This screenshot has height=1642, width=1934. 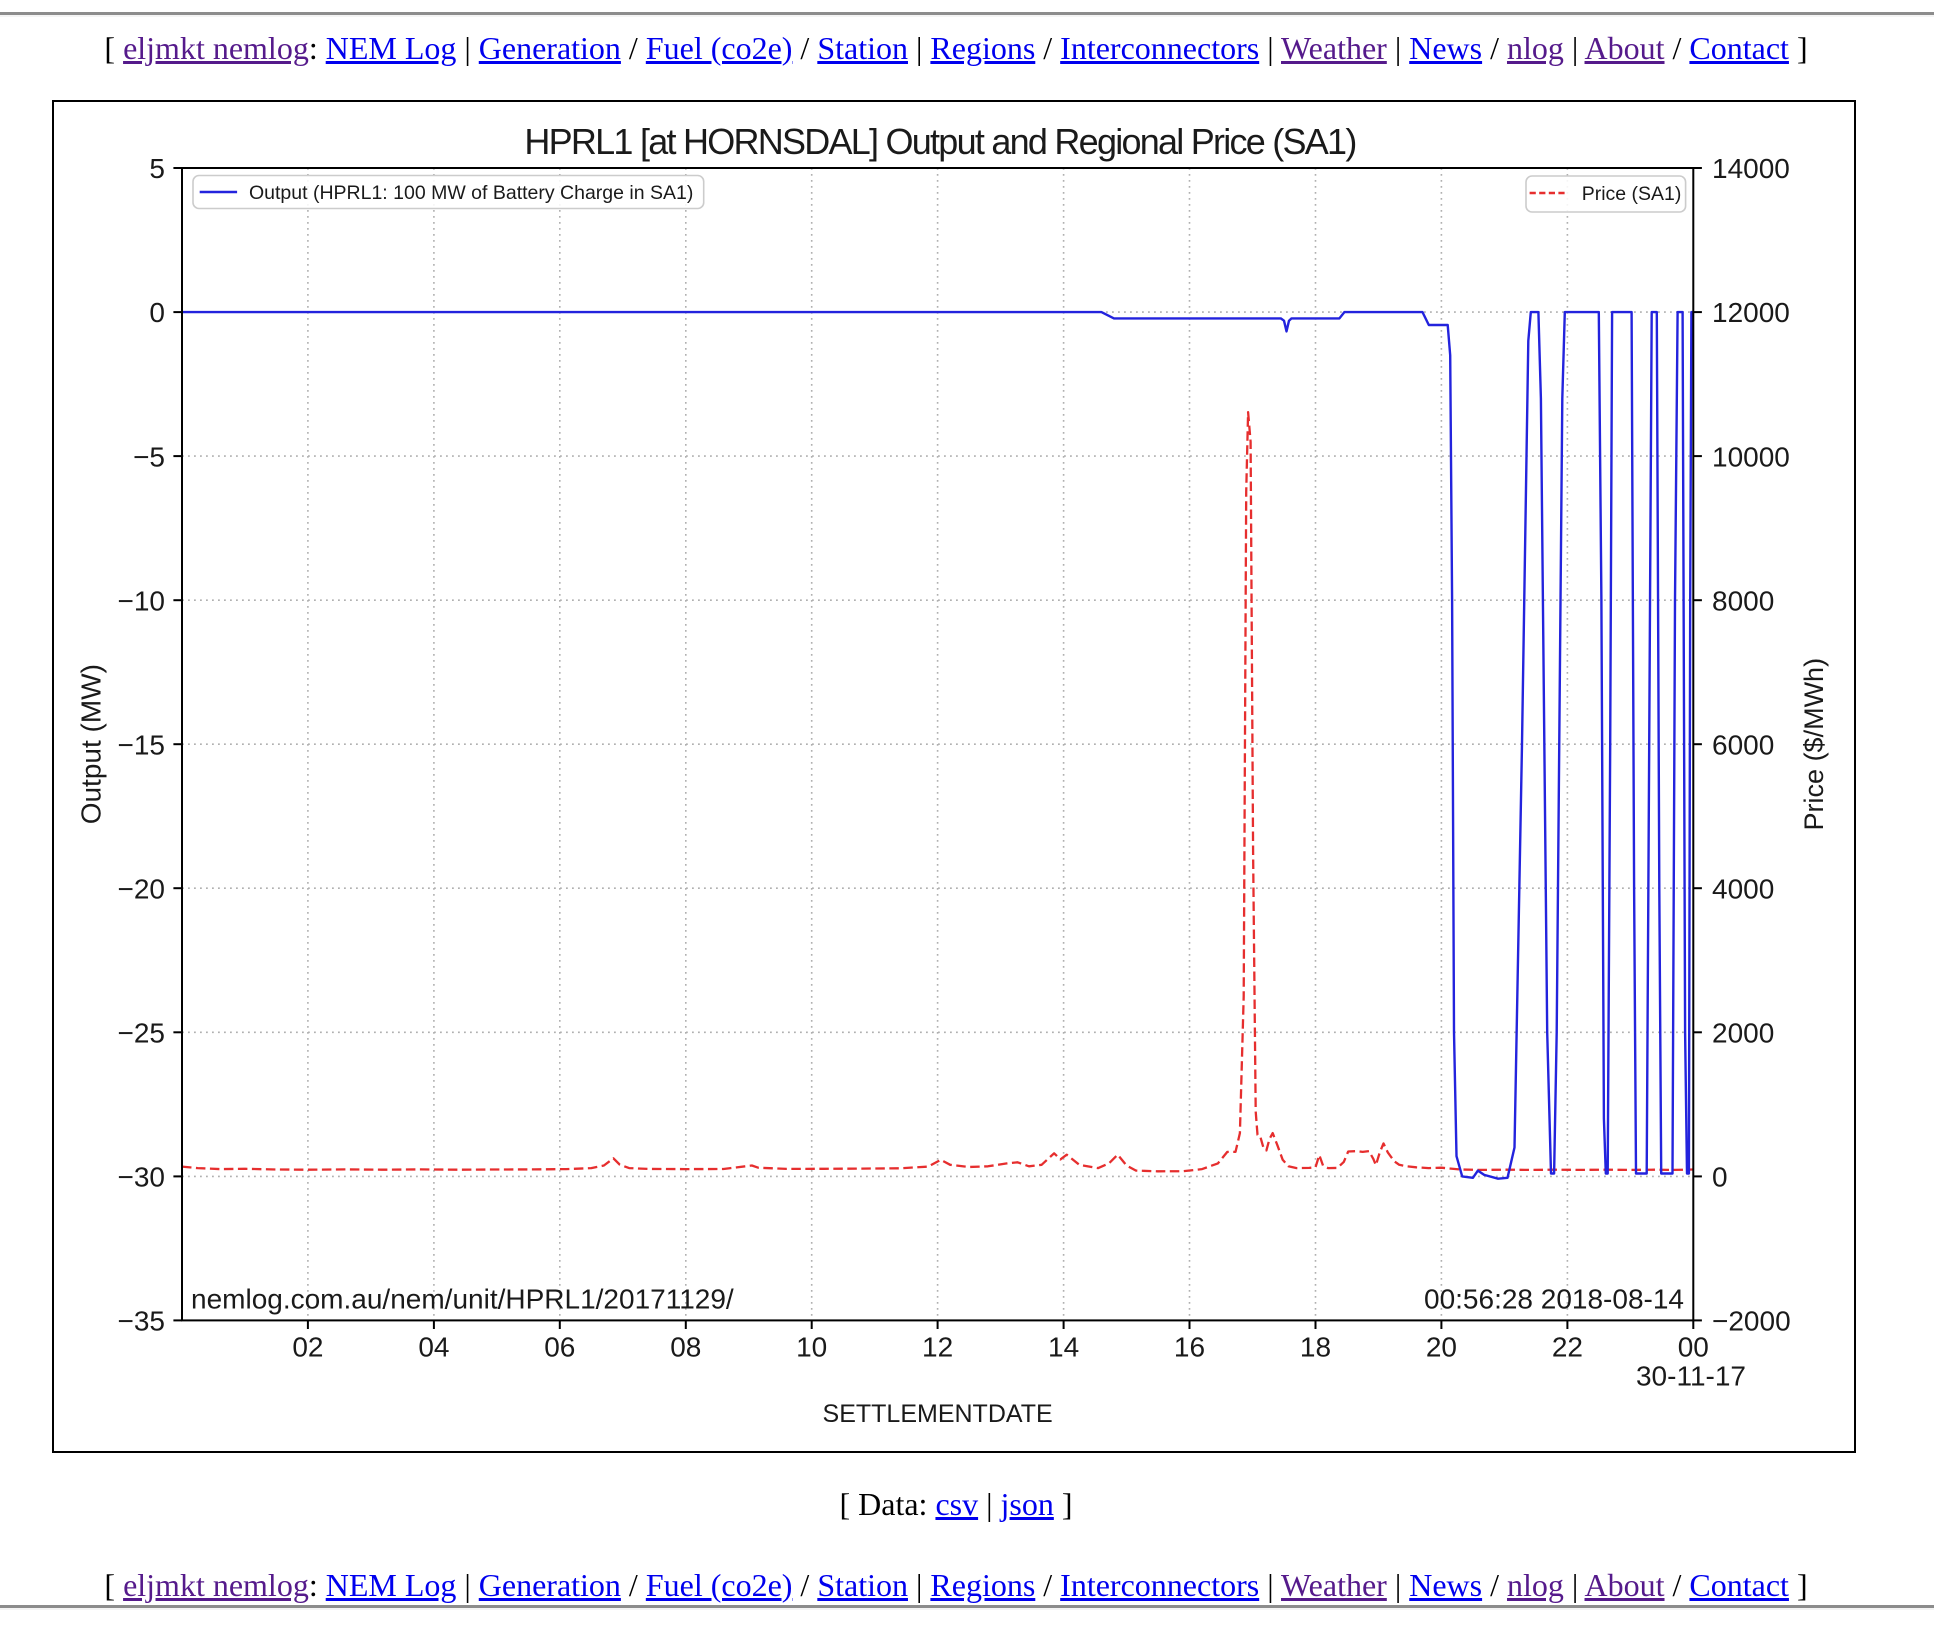 What do you see at coordinates (157, 168) in the screenshot?
I see `svg-text: 5` at bounding box center [157, 168].